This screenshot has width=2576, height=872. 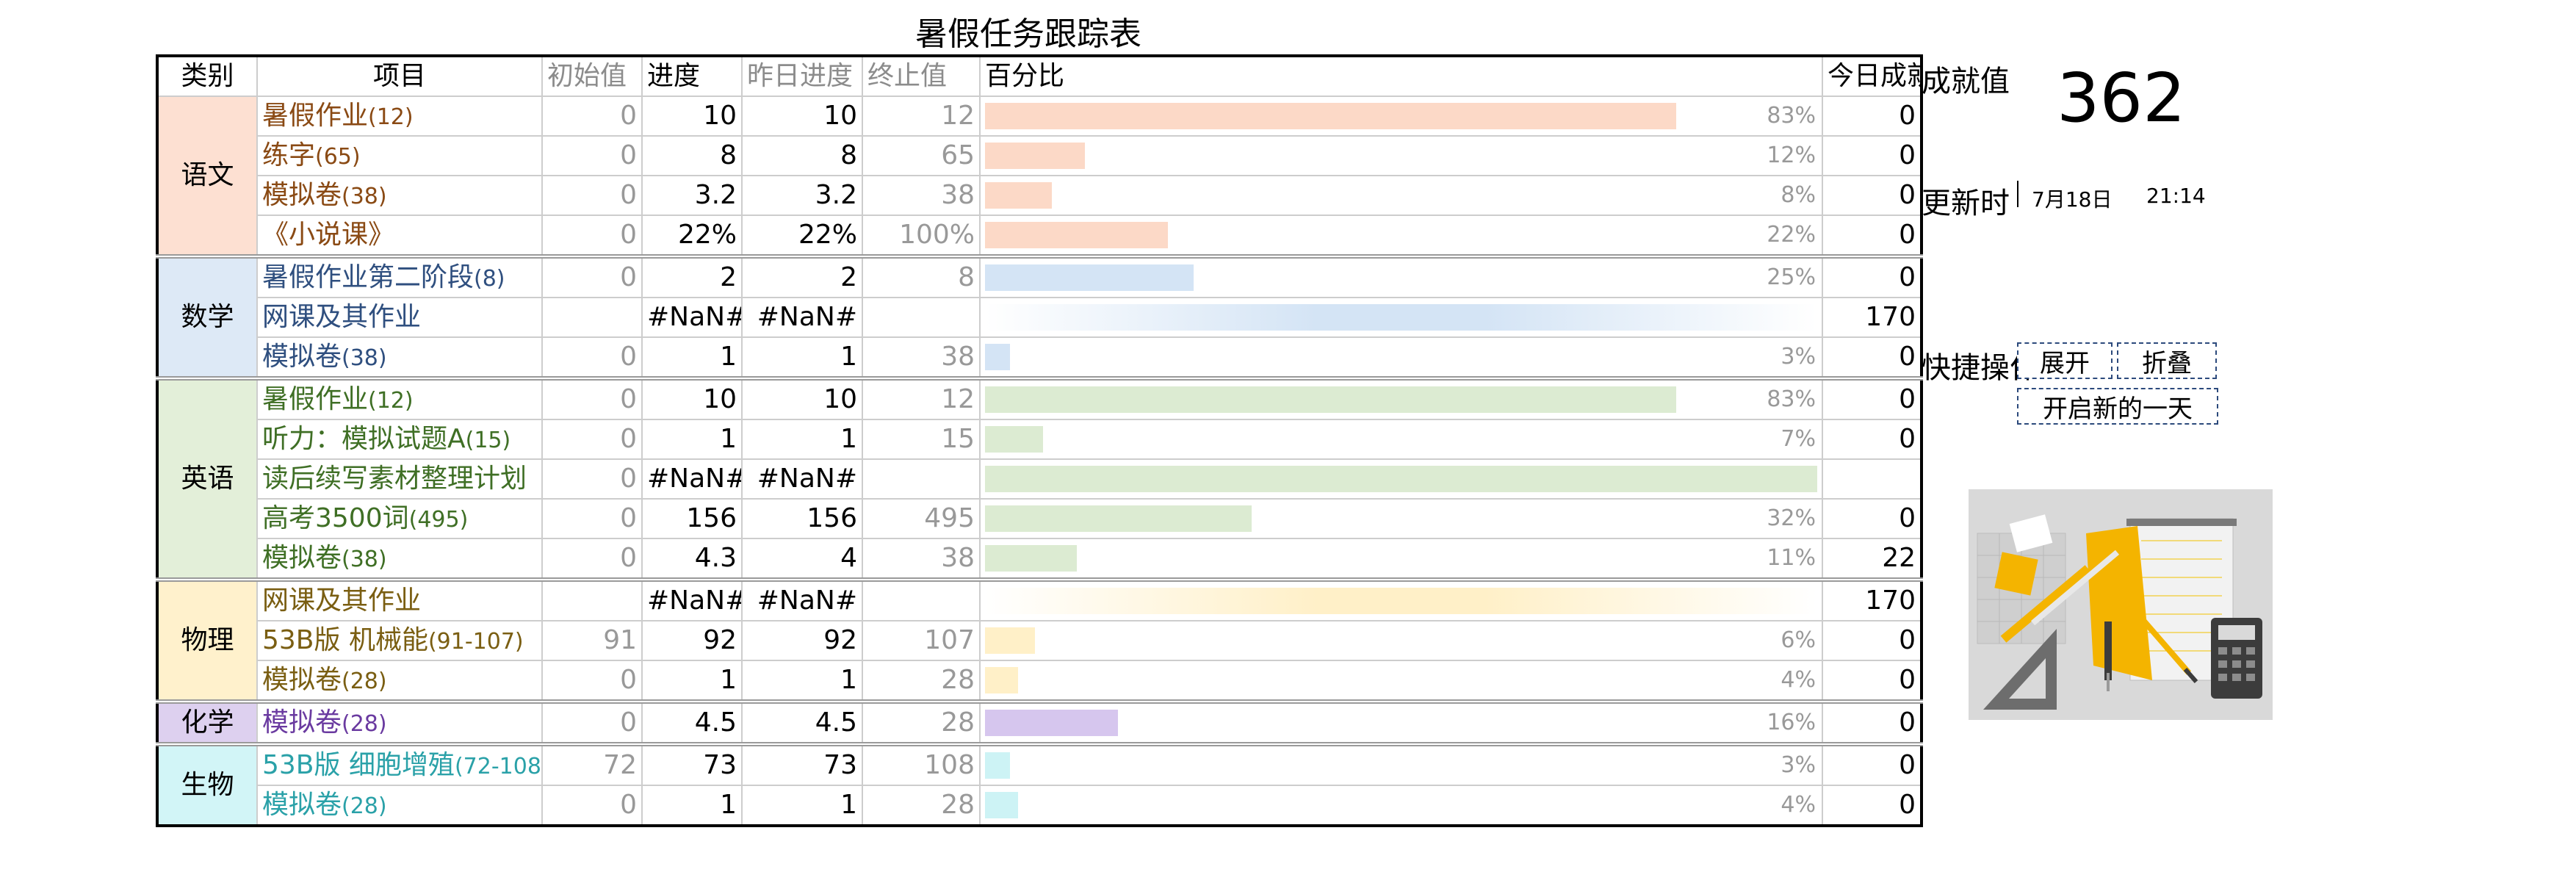 What do you see at coordinates (802, 764) in the screenshot?
I see `yesterday-cell: 73` at bounding box center [802, 764].